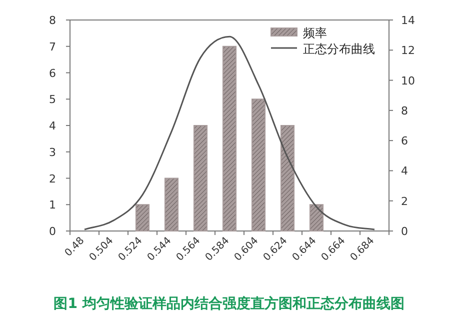 The width and height of the screenshot is (458, 323). What do you see at coordinates (408, 81) in the screenshot?
I see `y2-tick-label: 10` at bounding box center [408, 81].